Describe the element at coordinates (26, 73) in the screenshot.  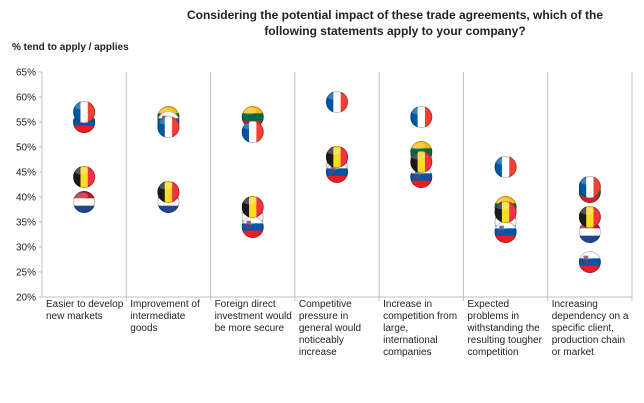
I see `y-tick-label: 65%` at that location.